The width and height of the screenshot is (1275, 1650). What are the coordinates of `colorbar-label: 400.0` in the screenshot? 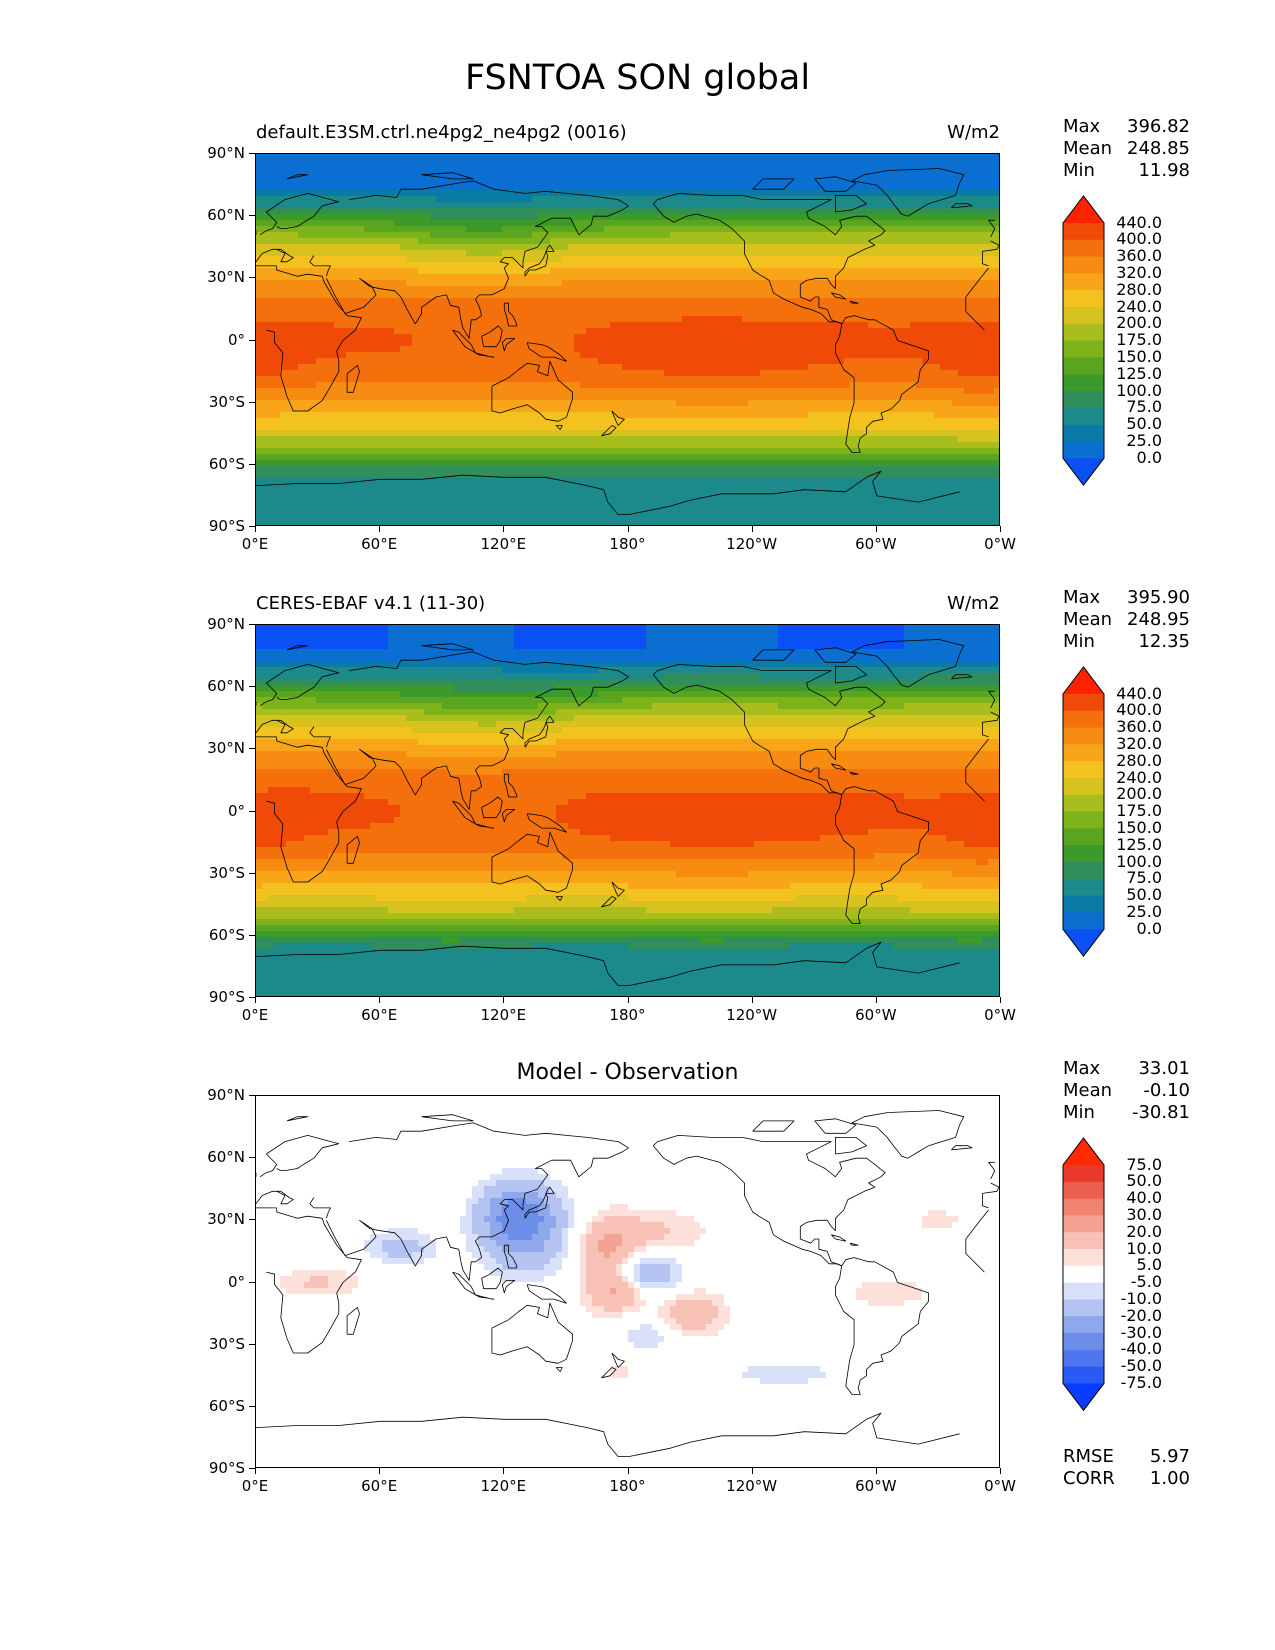 It's located at (1134, 239).